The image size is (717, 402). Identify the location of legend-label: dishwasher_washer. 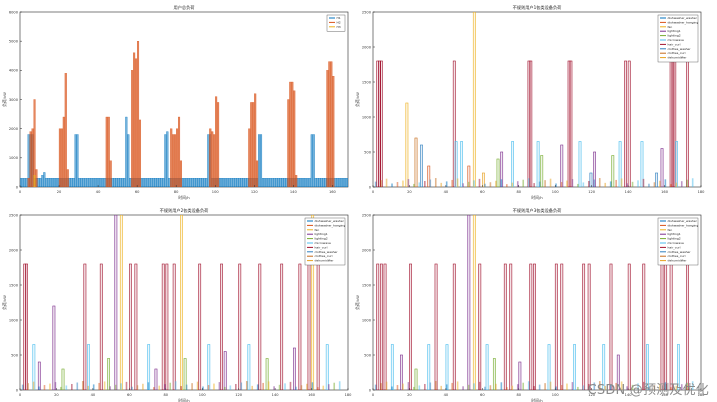
(330, 221).